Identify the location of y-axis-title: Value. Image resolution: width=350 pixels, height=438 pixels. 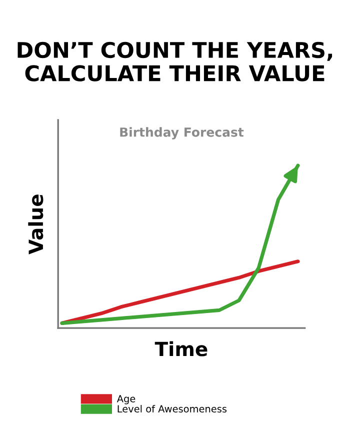
(36, 224).